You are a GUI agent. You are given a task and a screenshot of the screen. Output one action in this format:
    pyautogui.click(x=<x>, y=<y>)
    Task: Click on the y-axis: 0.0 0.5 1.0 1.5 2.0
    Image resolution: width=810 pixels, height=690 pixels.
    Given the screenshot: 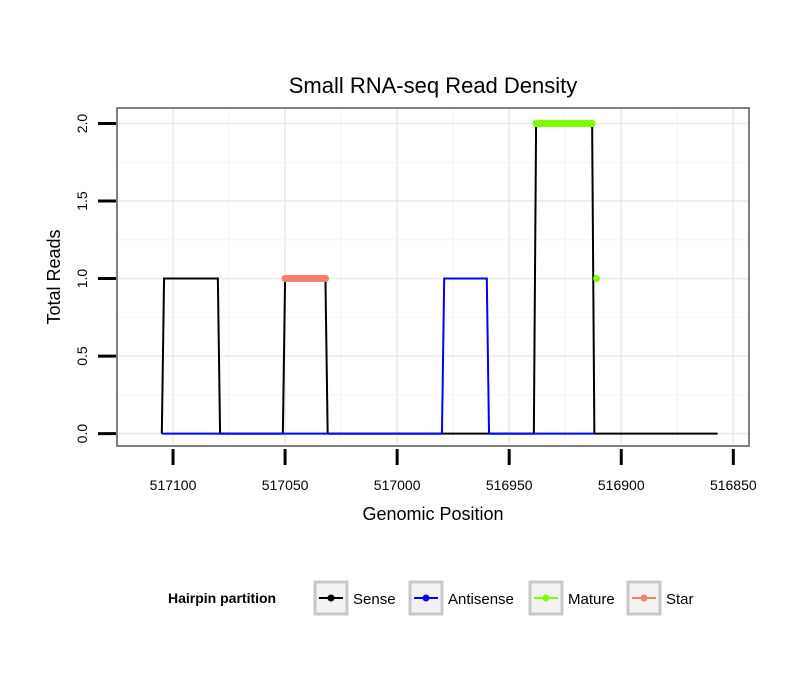 What is the action you would take?
    pyautogui.click(x=95, y=279)
    